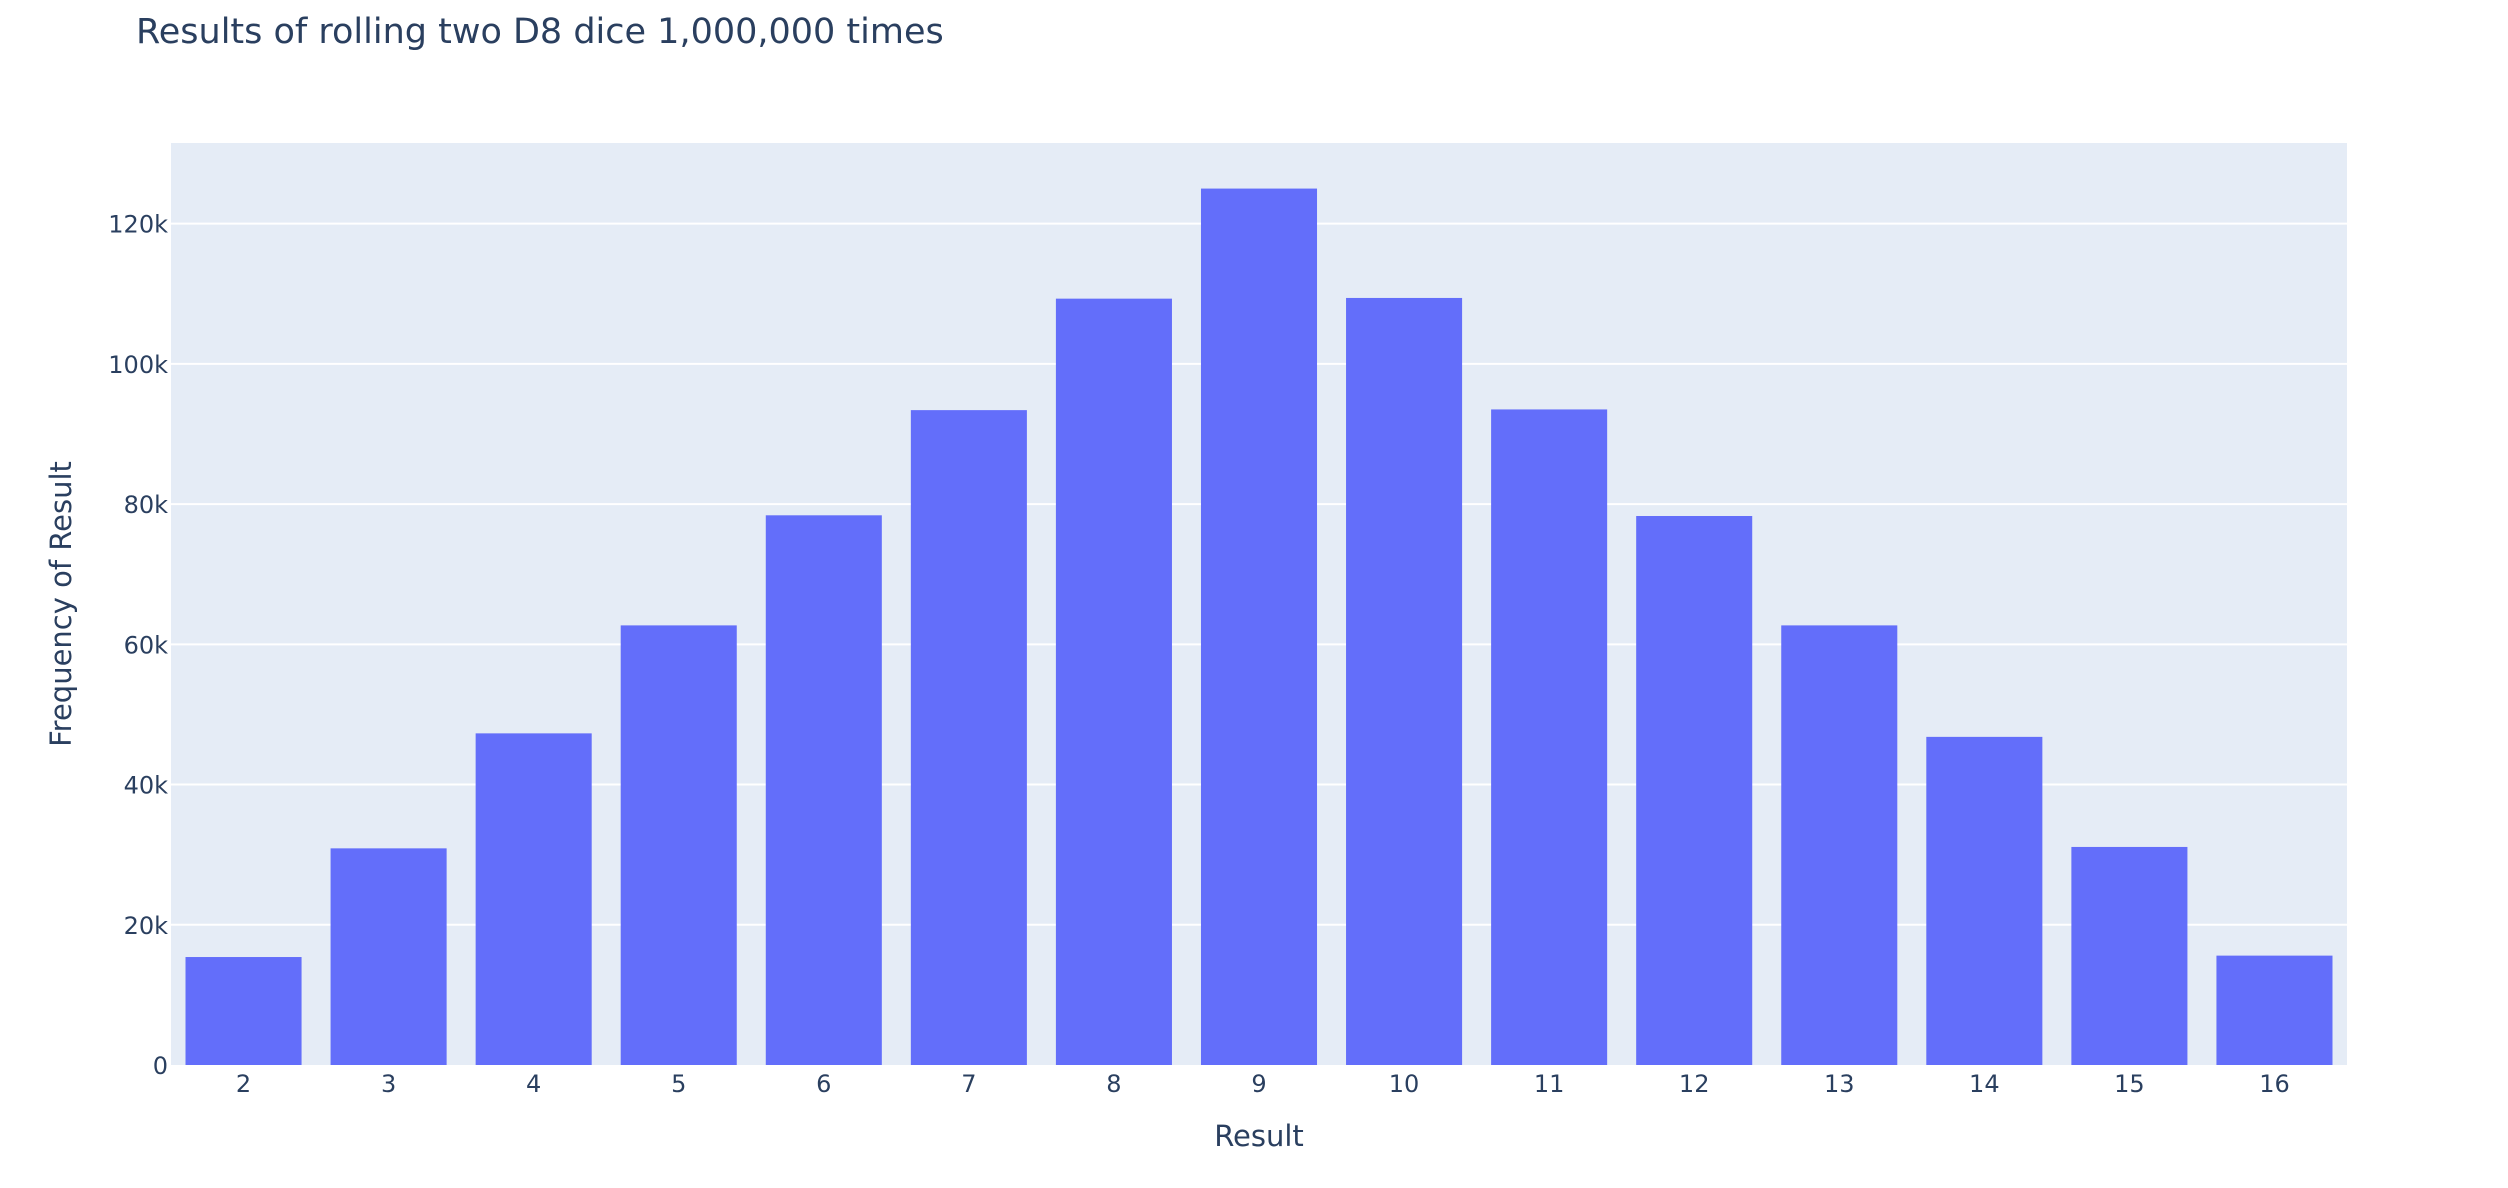 The height and width of the screenshot is (1188, 2508). What do you see at coordinates (533, 1084) in the screenshot?
I see `x-tick-label: 4` at bounding box center [533, 1084].